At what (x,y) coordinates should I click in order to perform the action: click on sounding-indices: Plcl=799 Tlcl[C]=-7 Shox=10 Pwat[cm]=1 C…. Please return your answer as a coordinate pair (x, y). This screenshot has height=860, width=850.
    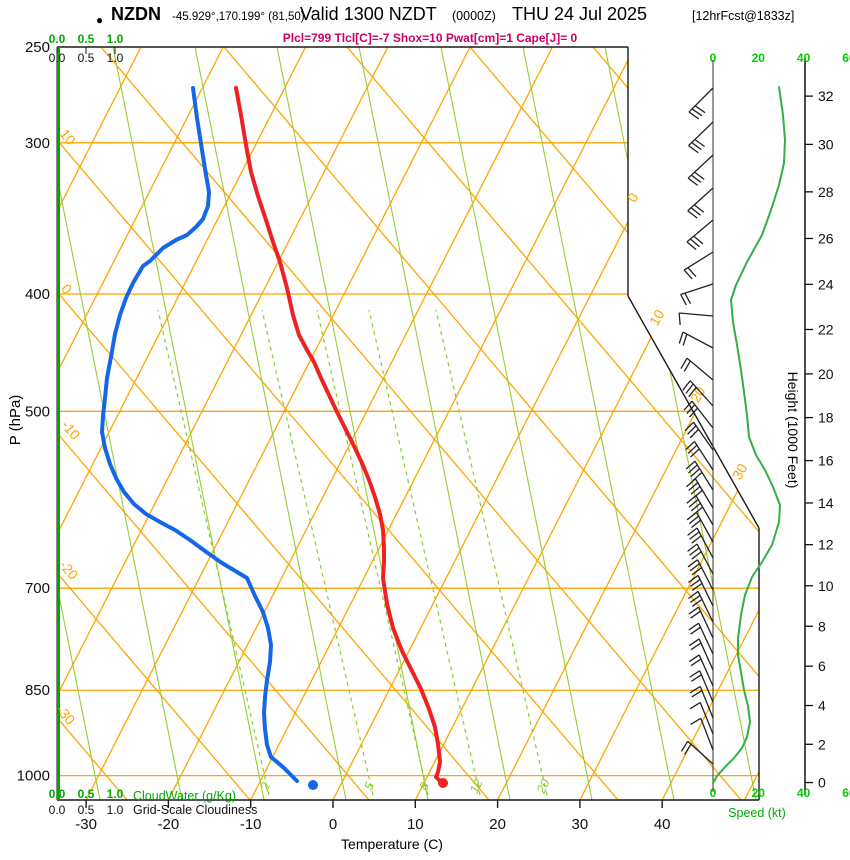
    Looking at the image, I should click on (430, 38).